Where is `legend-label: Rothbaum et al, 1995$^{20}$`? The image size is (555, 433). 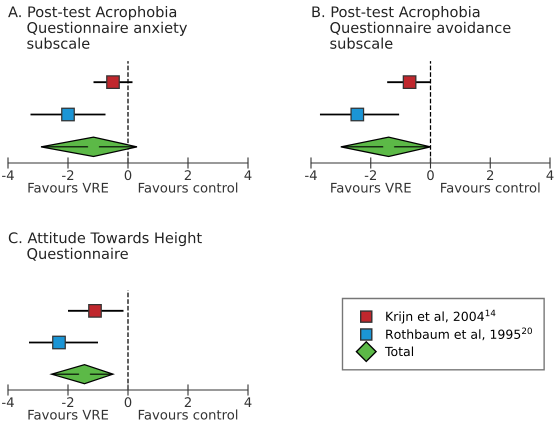 legend-label: Rothbaum et al, 1995$^{20}$ is located at coordinates (459, 334).